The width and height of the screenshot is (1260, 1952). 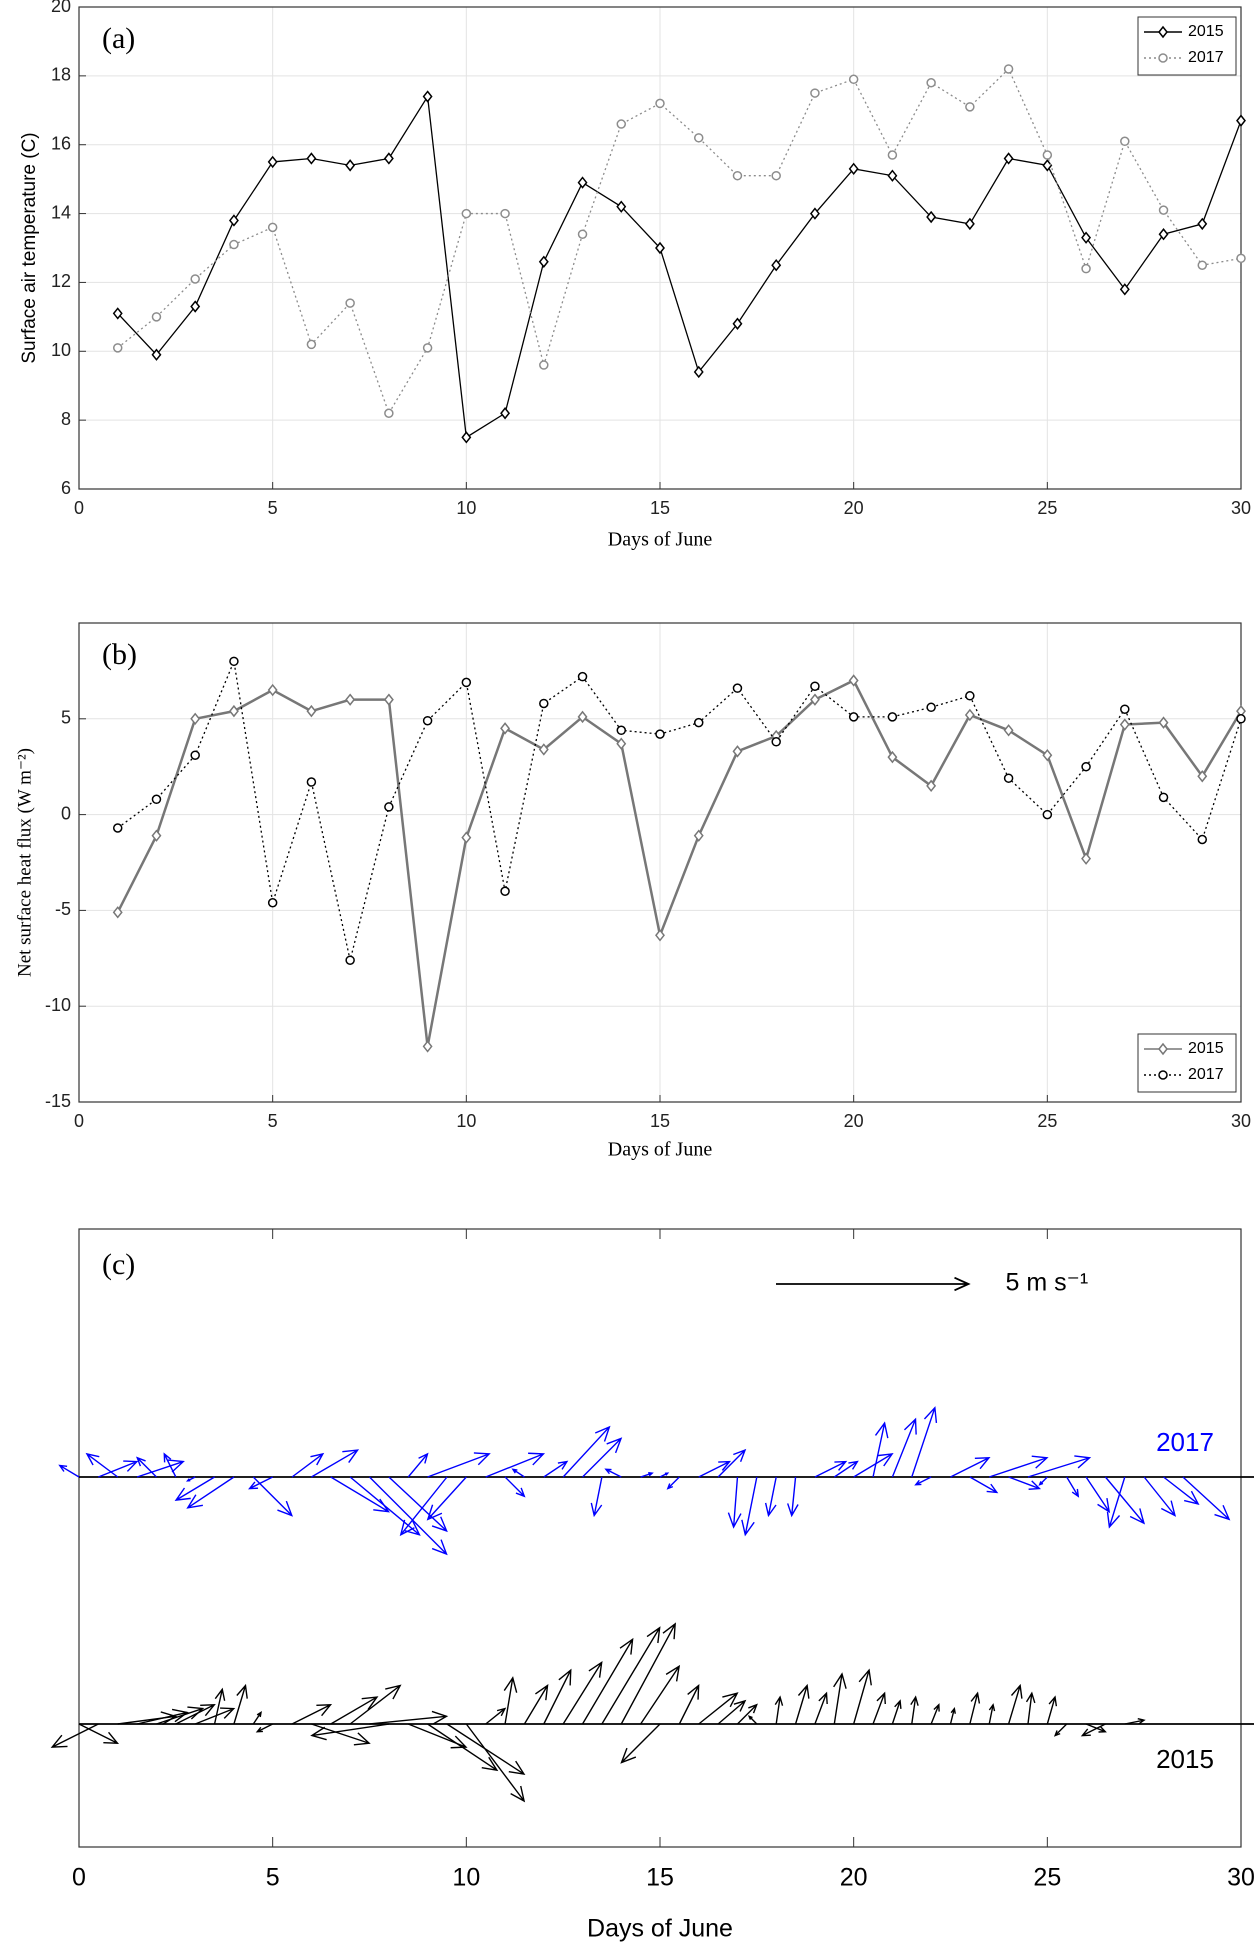 I want to click on y-tick-label: -15, so click(x=58, y=1101).